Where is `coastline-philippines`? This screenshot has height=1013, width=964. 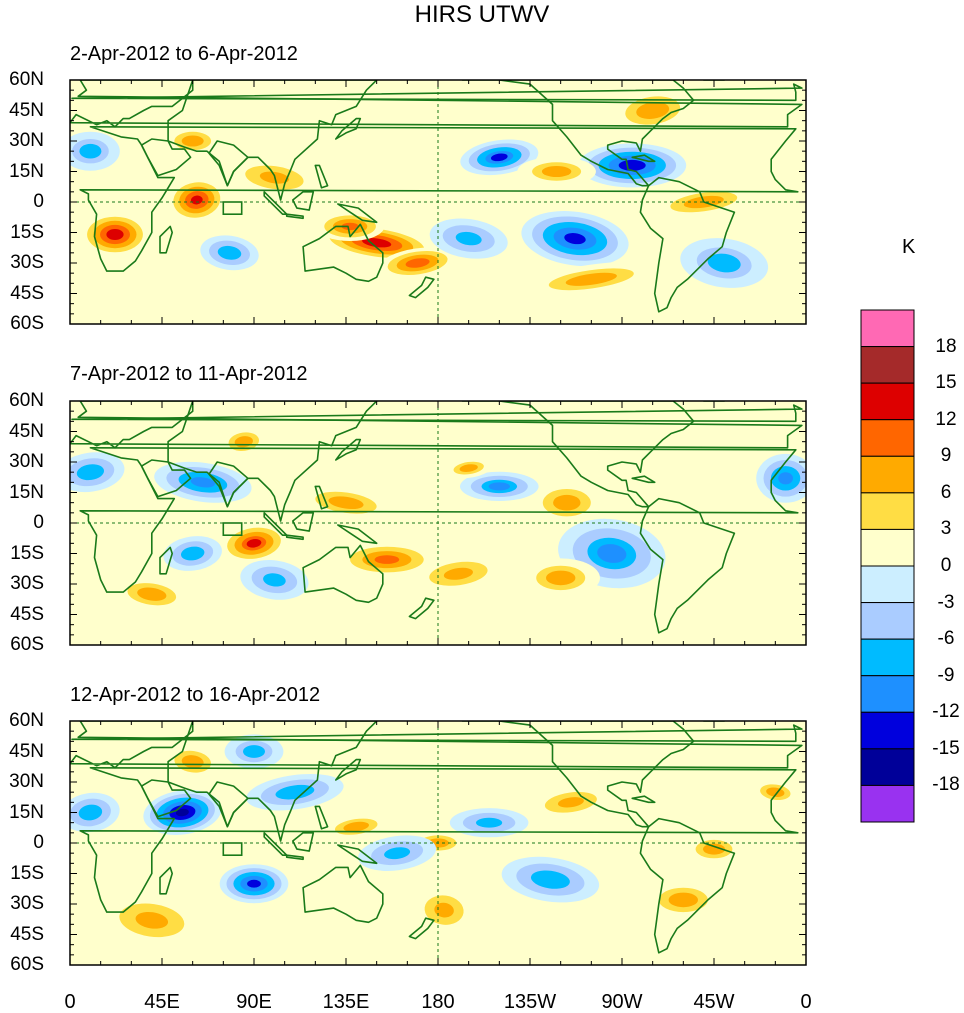 coastline-philippines is located at coordinates (321, 176).